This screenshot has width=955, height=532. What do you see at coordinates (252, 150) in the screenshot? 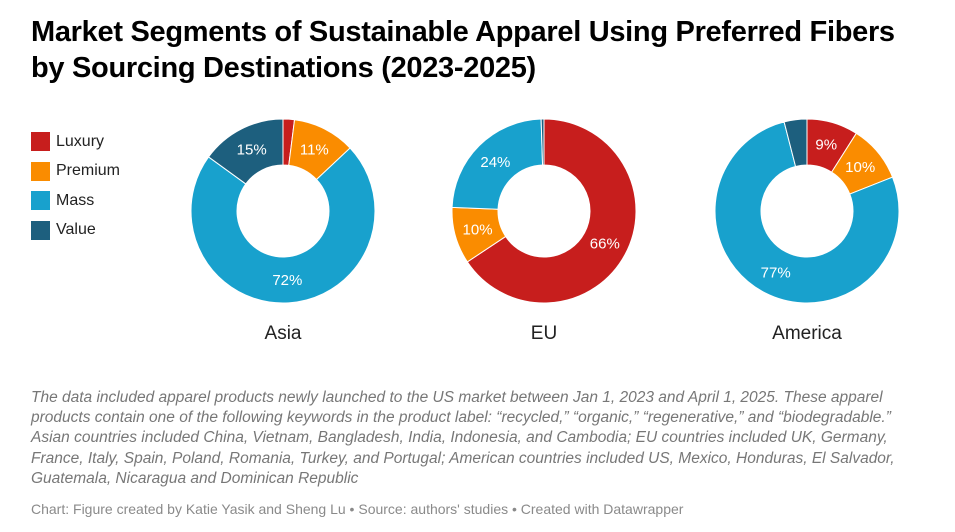
I see `data-label-asia-value: 15%` at bounding box center [252, 150].